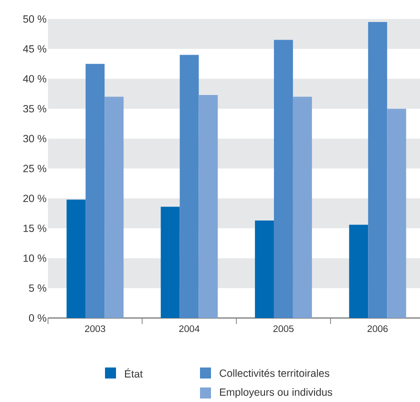 The image size is (420, 402). What do you see at coordinates (34, 198) in the screenshot?
I see `y-tick-label: 20 %` at bounding box center [34, 198].